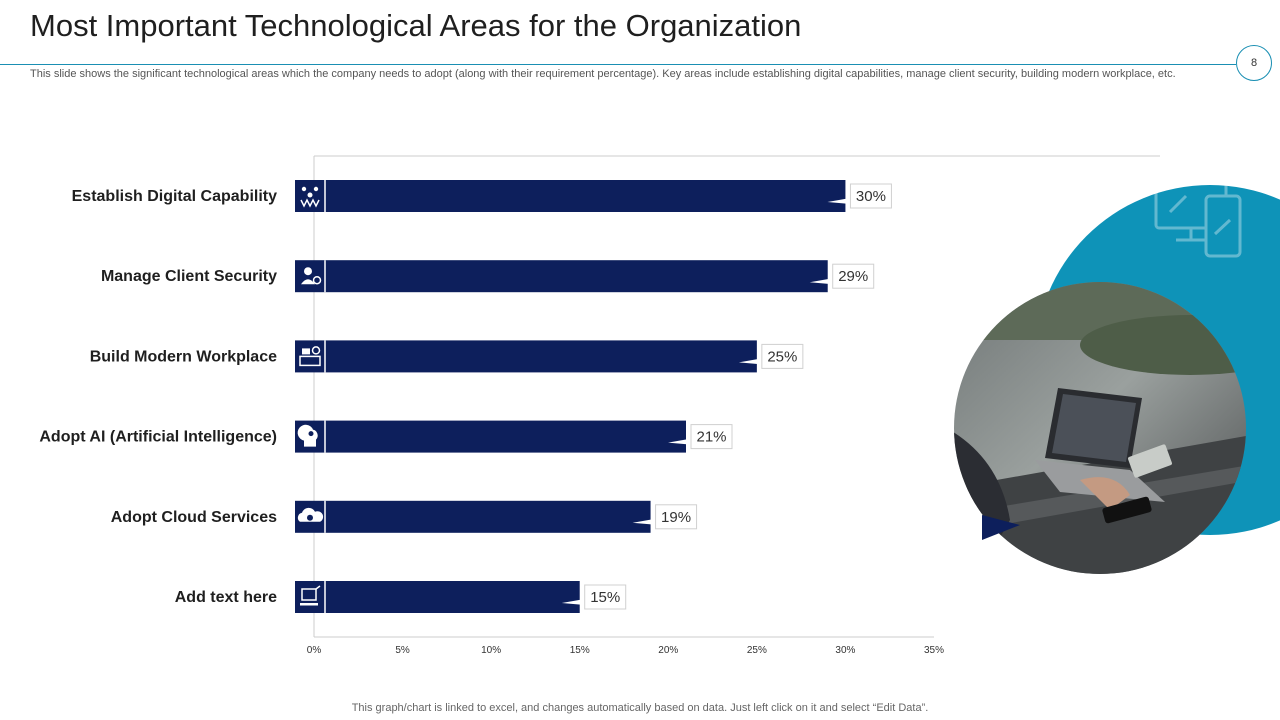 This screenshot has height=720, width=1280. I want to click on x-tick-label: 5%, so click(402, 650).